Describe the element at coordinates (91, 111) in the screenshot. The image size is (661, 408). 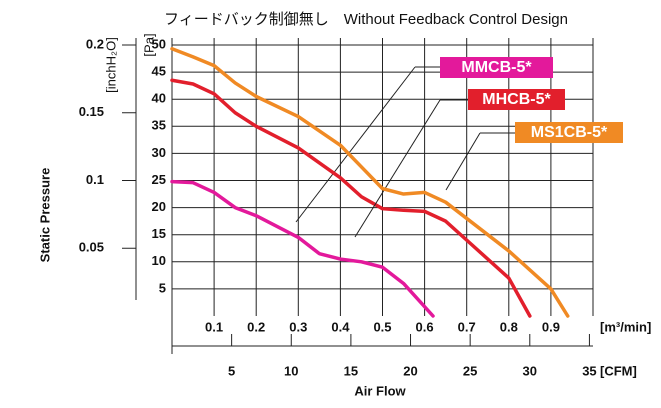
I see `y2-tick-label: 0.15` at that location.